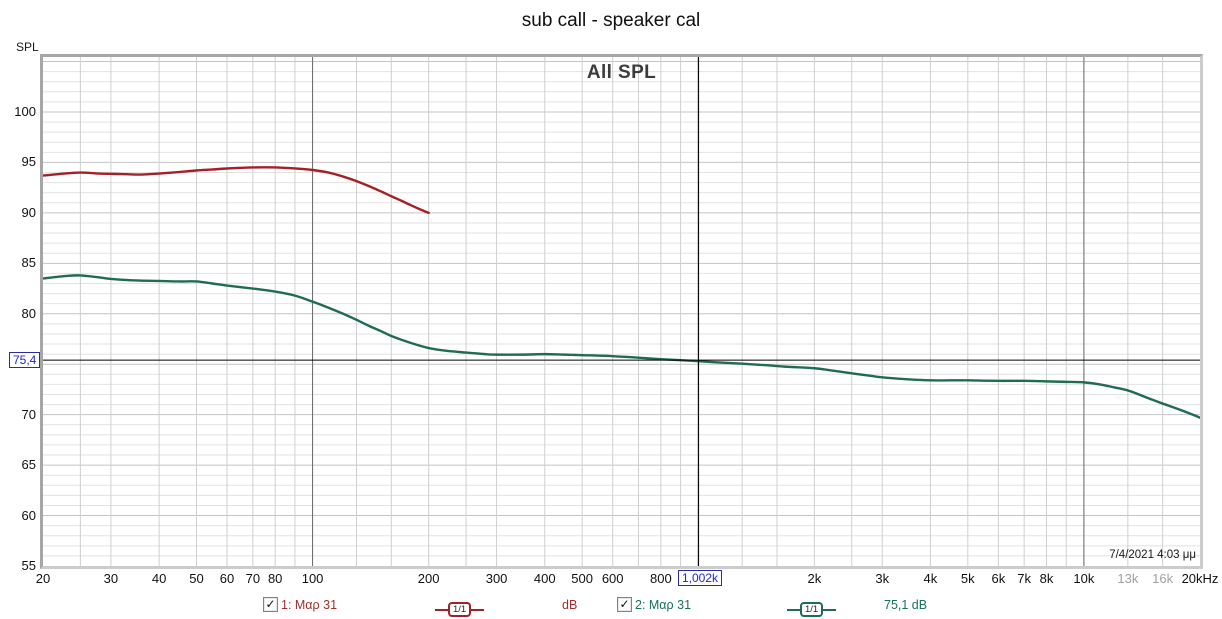 The width and height of the screenshot is (1222, 619). I want to click on x-tick-label: 40, so click(159, 578).